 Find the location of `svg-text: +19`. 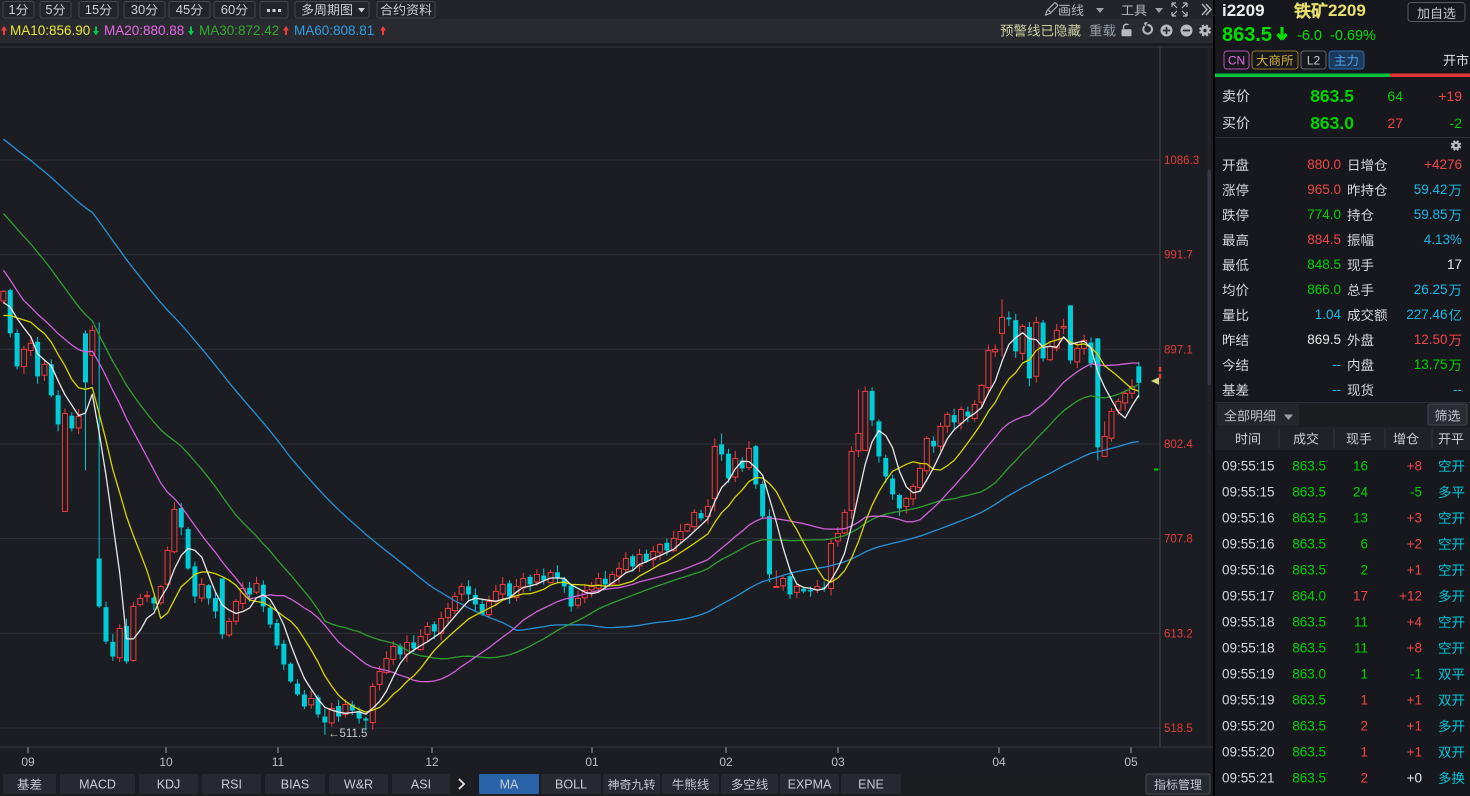

svg-text: +19 is located at coordinates (1450, 96).